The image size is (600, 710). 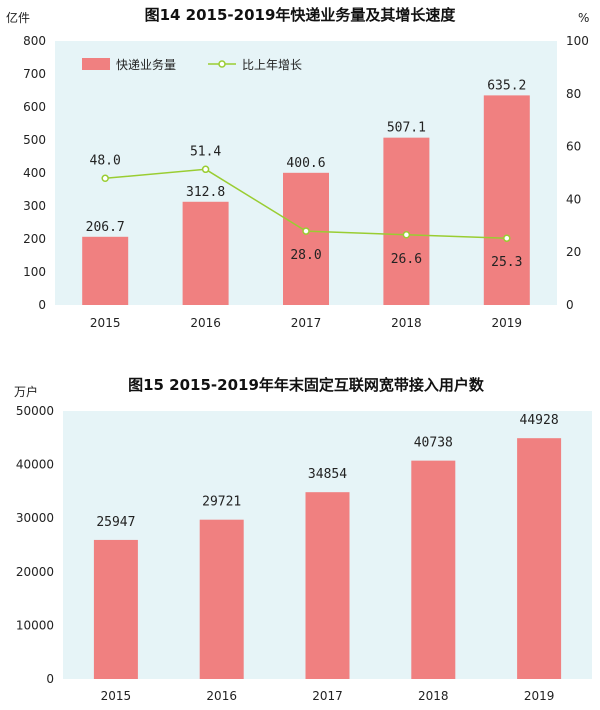 I want to click on bar-value-label: 635.2, so click(x=506, y=85).